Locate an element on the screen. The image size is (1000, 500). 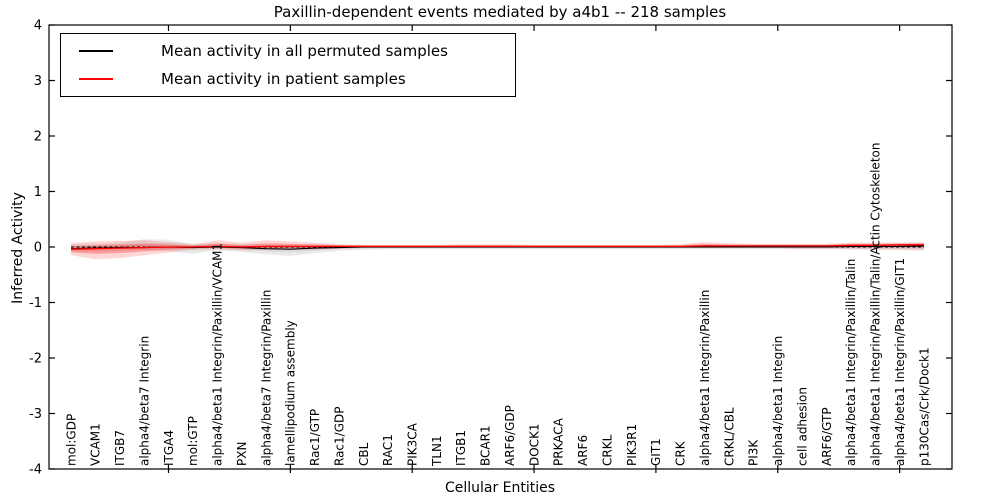
x-tick-label: BCAR1 is located at coordinates (486, 445).